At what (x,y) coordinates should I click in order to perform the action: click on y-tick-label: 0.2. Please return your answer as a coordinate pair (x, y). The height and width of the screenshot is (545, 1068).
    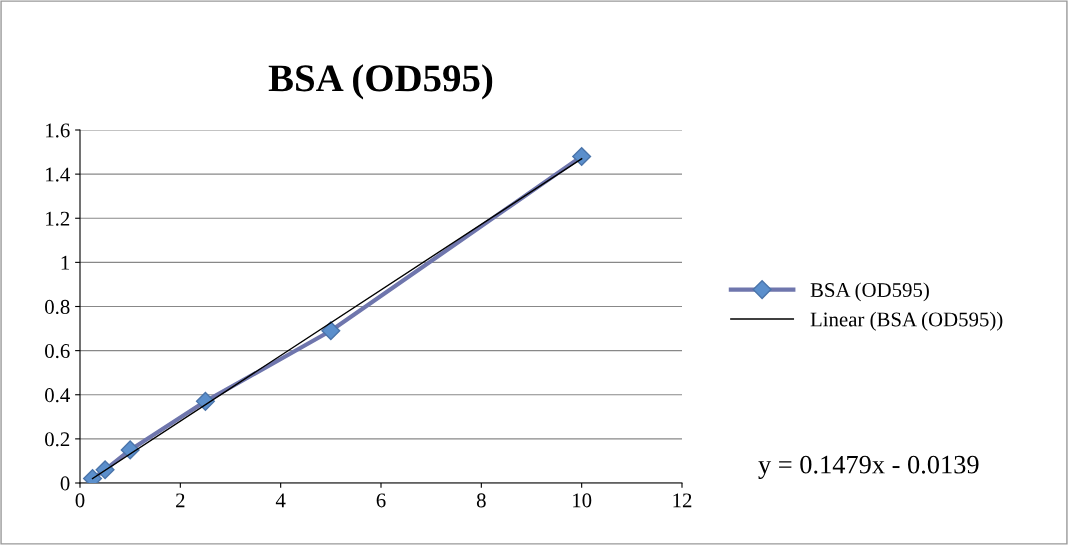
    Looking at the image, I should click on (57, 439).